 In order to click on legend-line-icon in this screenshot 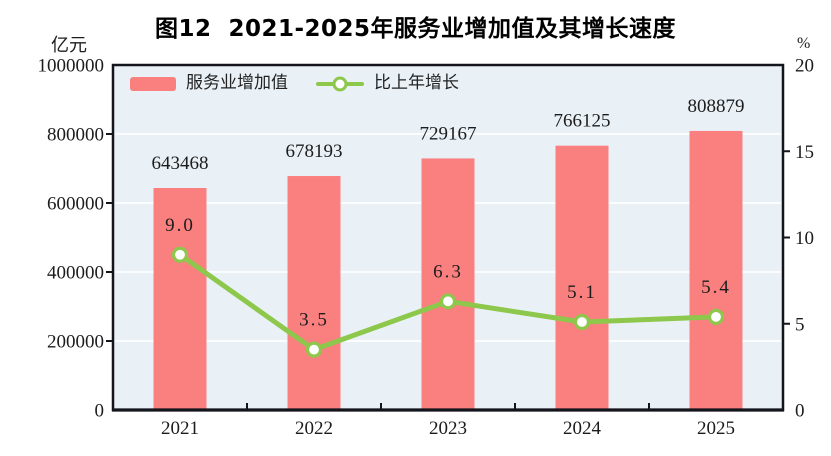, I will do `click(340, 83)`.